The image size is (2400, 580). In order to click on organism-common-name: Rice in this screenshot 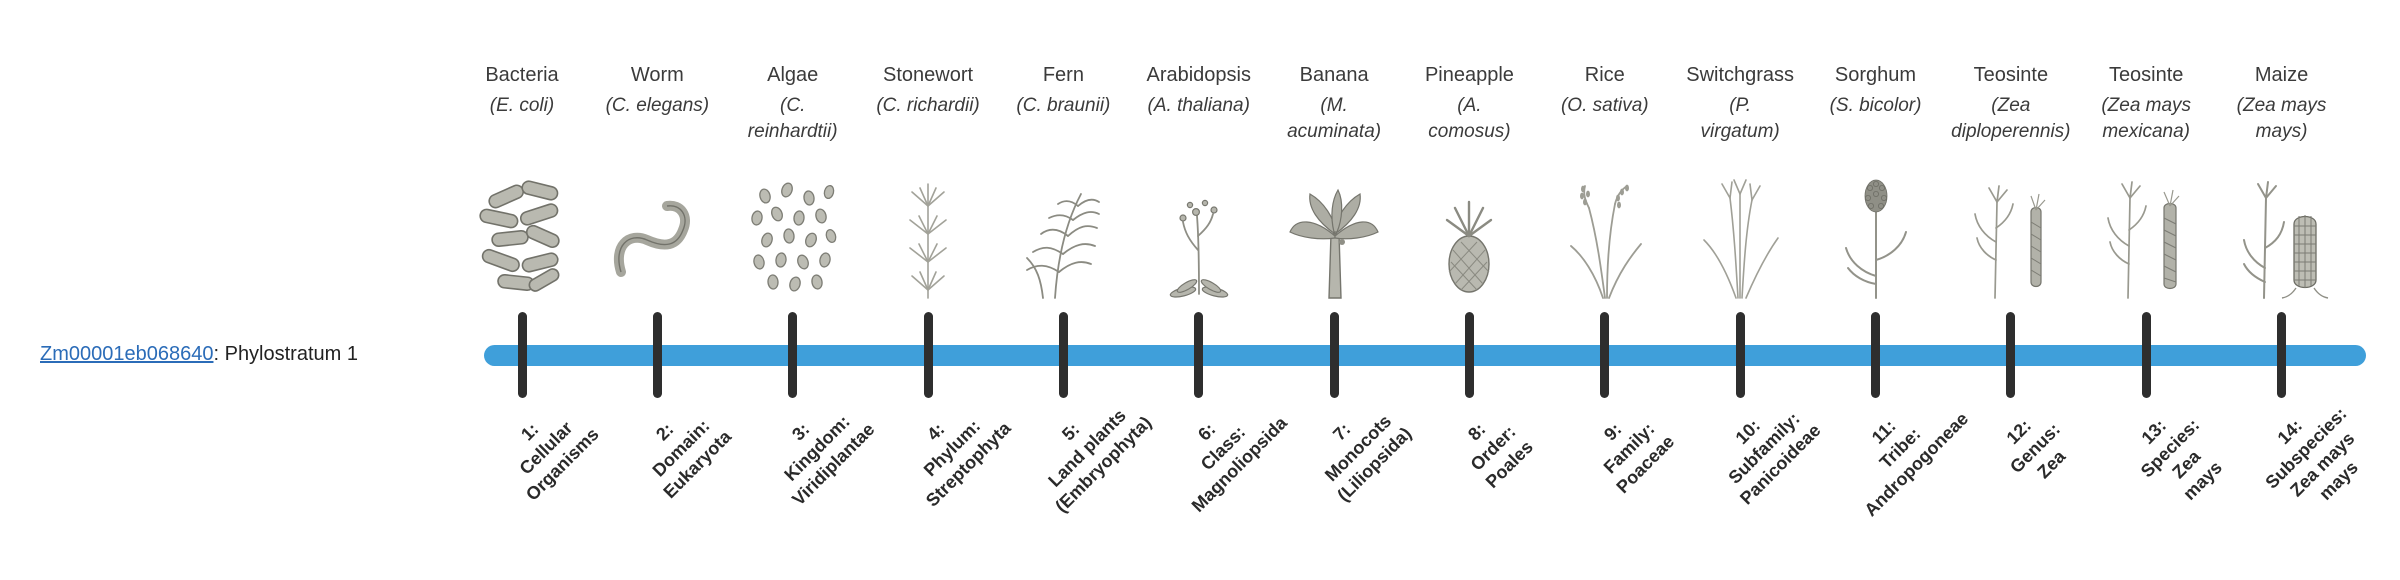, I will do `click(1604, 75)`.